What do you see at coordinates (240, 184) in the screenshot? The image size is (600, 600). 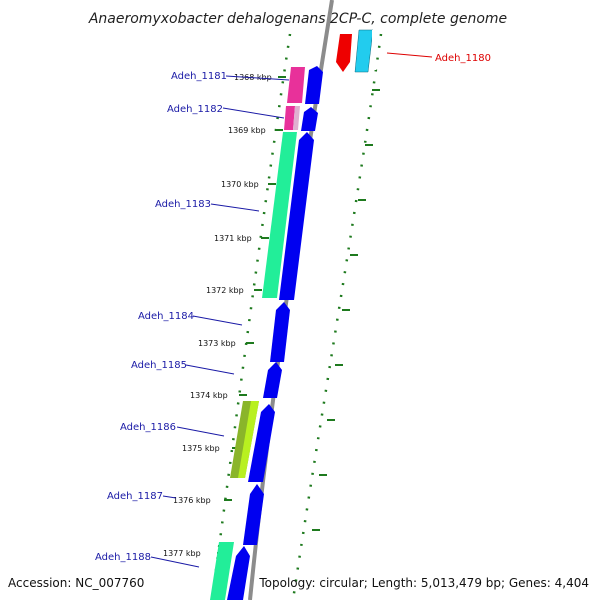 I see `kbp-label: 1370 kbp` at bounding box center [240, 184].